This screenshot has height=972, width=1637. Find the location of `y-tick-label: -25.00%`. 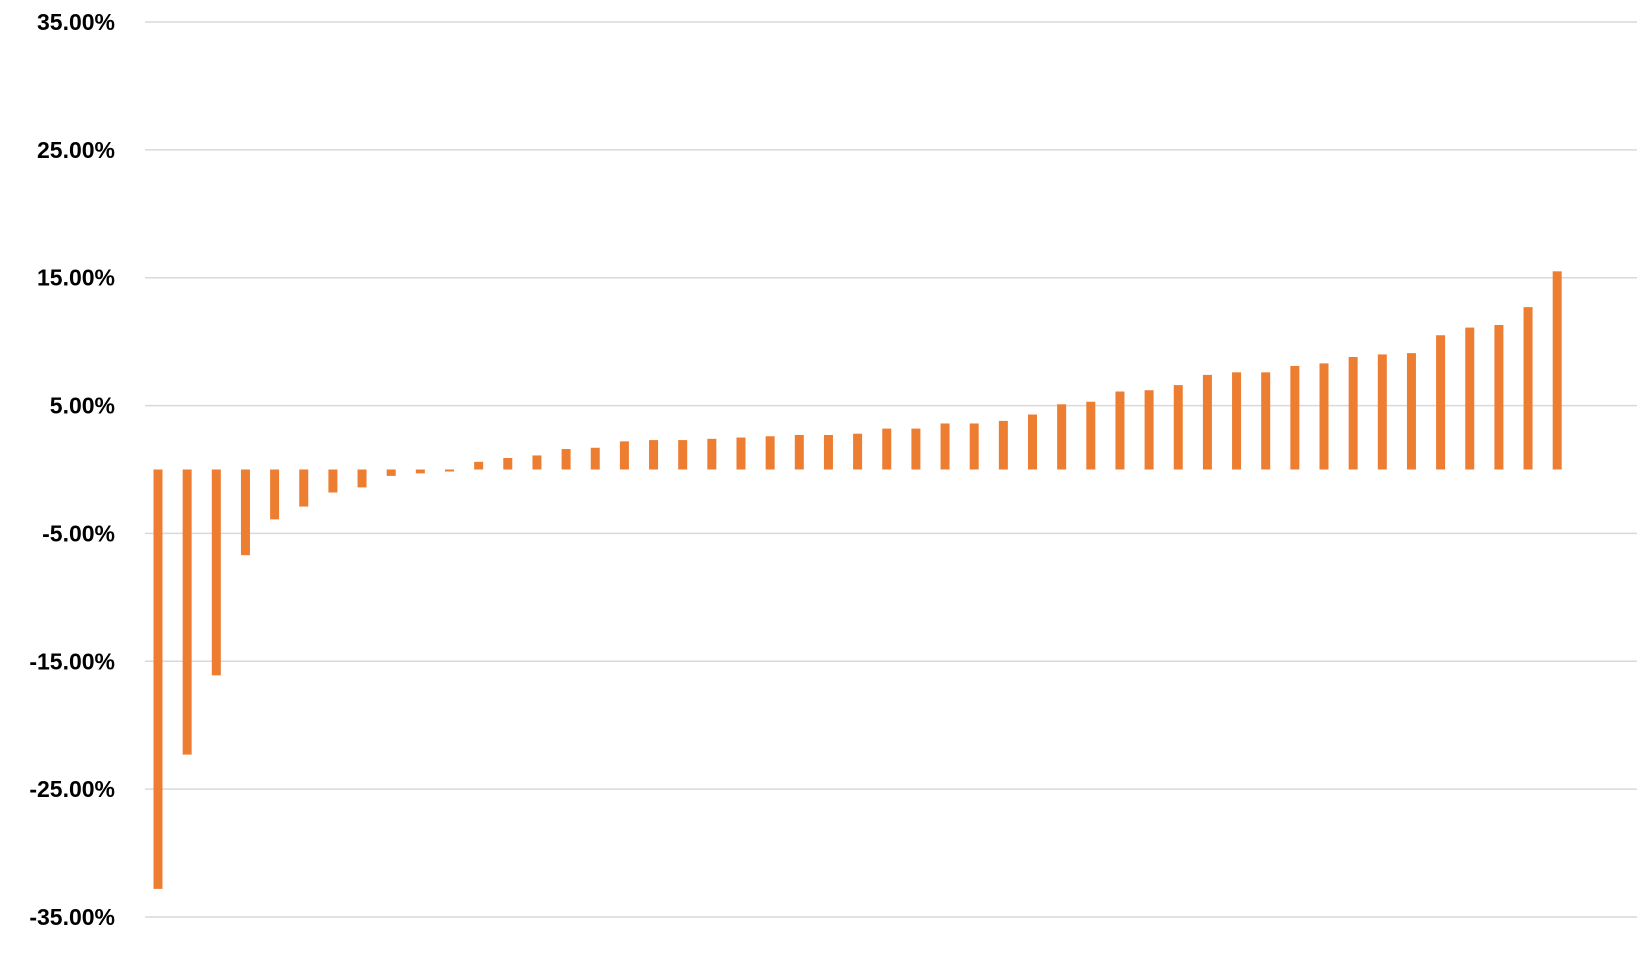

y-tick-label: -25.00% is located at coordinates (72, 789).